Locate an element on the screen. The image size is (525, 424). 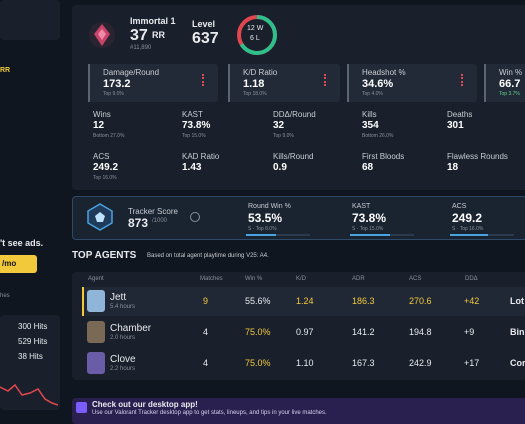
metric-label: Round Win % is located at coordinates (269, 206).